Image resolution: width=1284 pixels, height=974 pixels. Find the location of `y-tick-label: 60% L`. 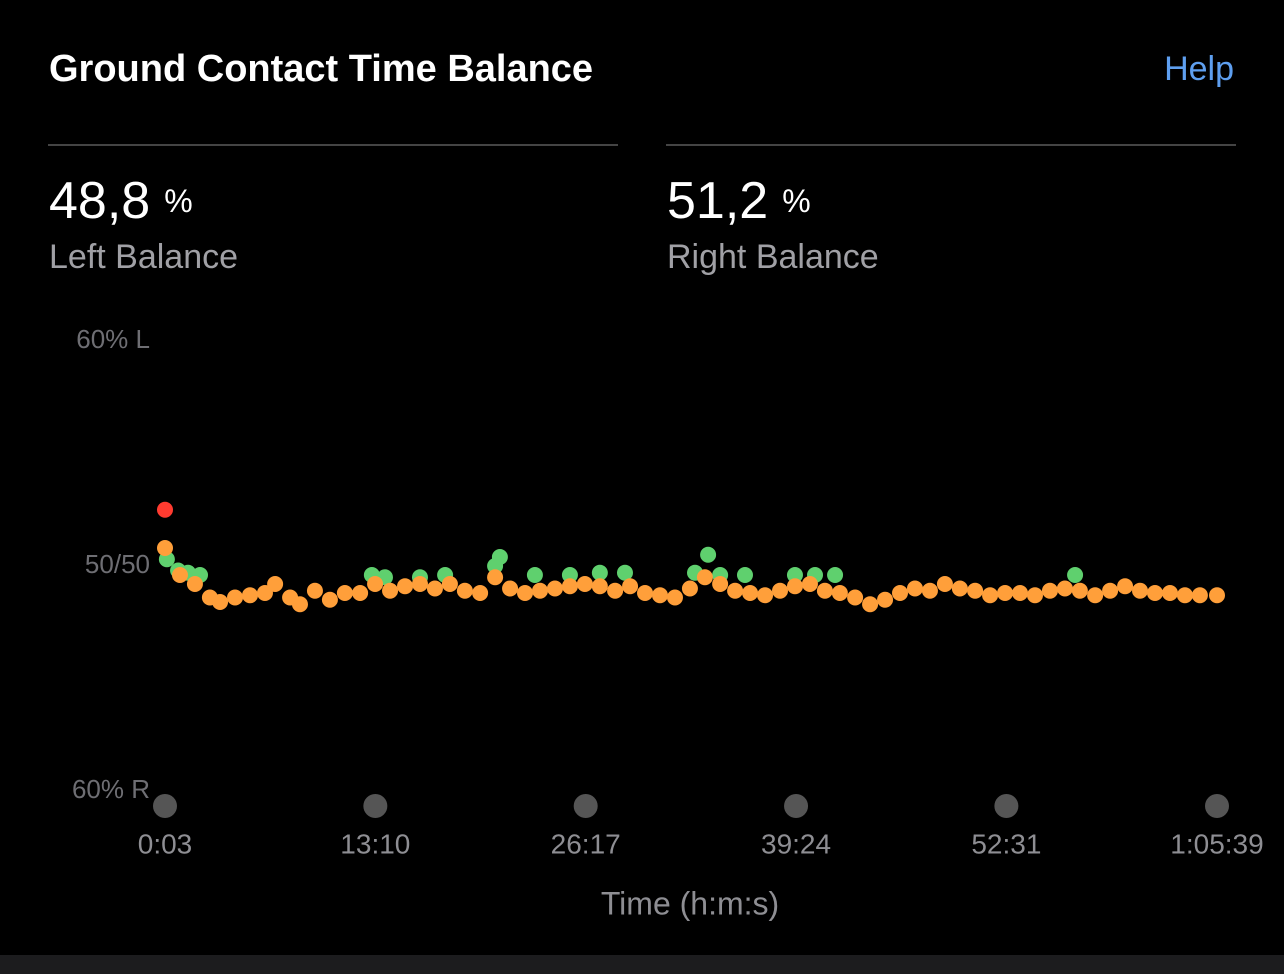

y-tick-label: 60% L is located at coordinates (113, 339).